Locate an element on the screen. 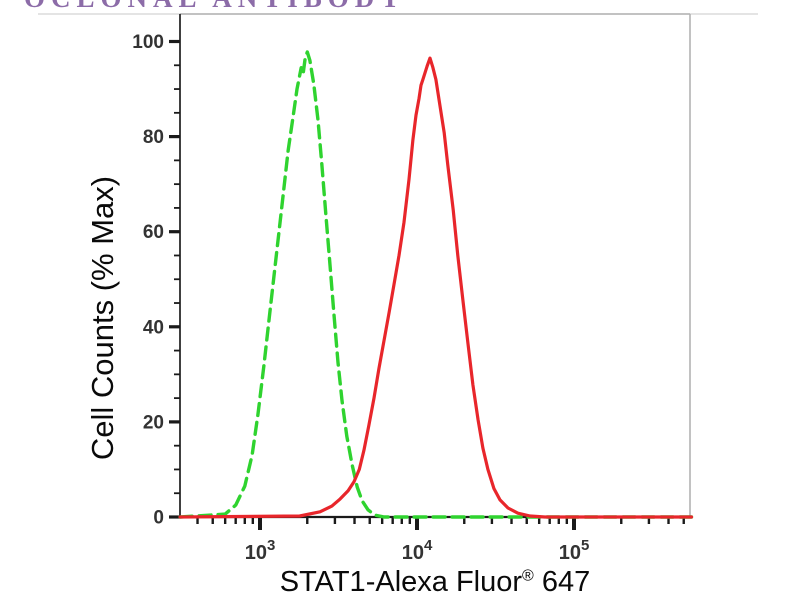 The width and height of the screenshot is (800, 600). y-tick-label: 40 is located at coordinates (153, 327).